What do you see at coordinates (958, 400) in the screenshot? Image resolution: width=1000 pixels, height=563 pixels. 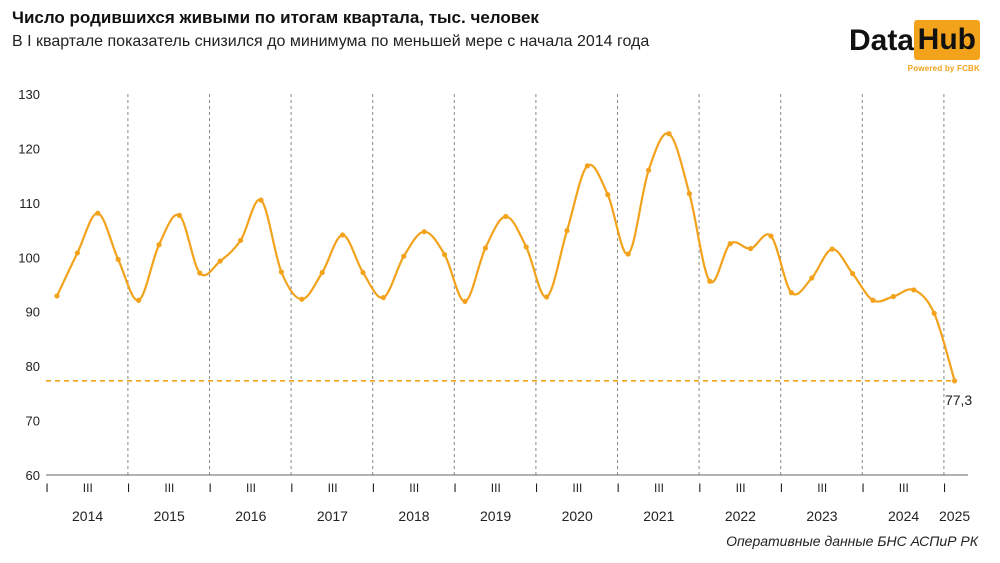 I see `last-value-label: 77,3` at bounding box center [958, 400].